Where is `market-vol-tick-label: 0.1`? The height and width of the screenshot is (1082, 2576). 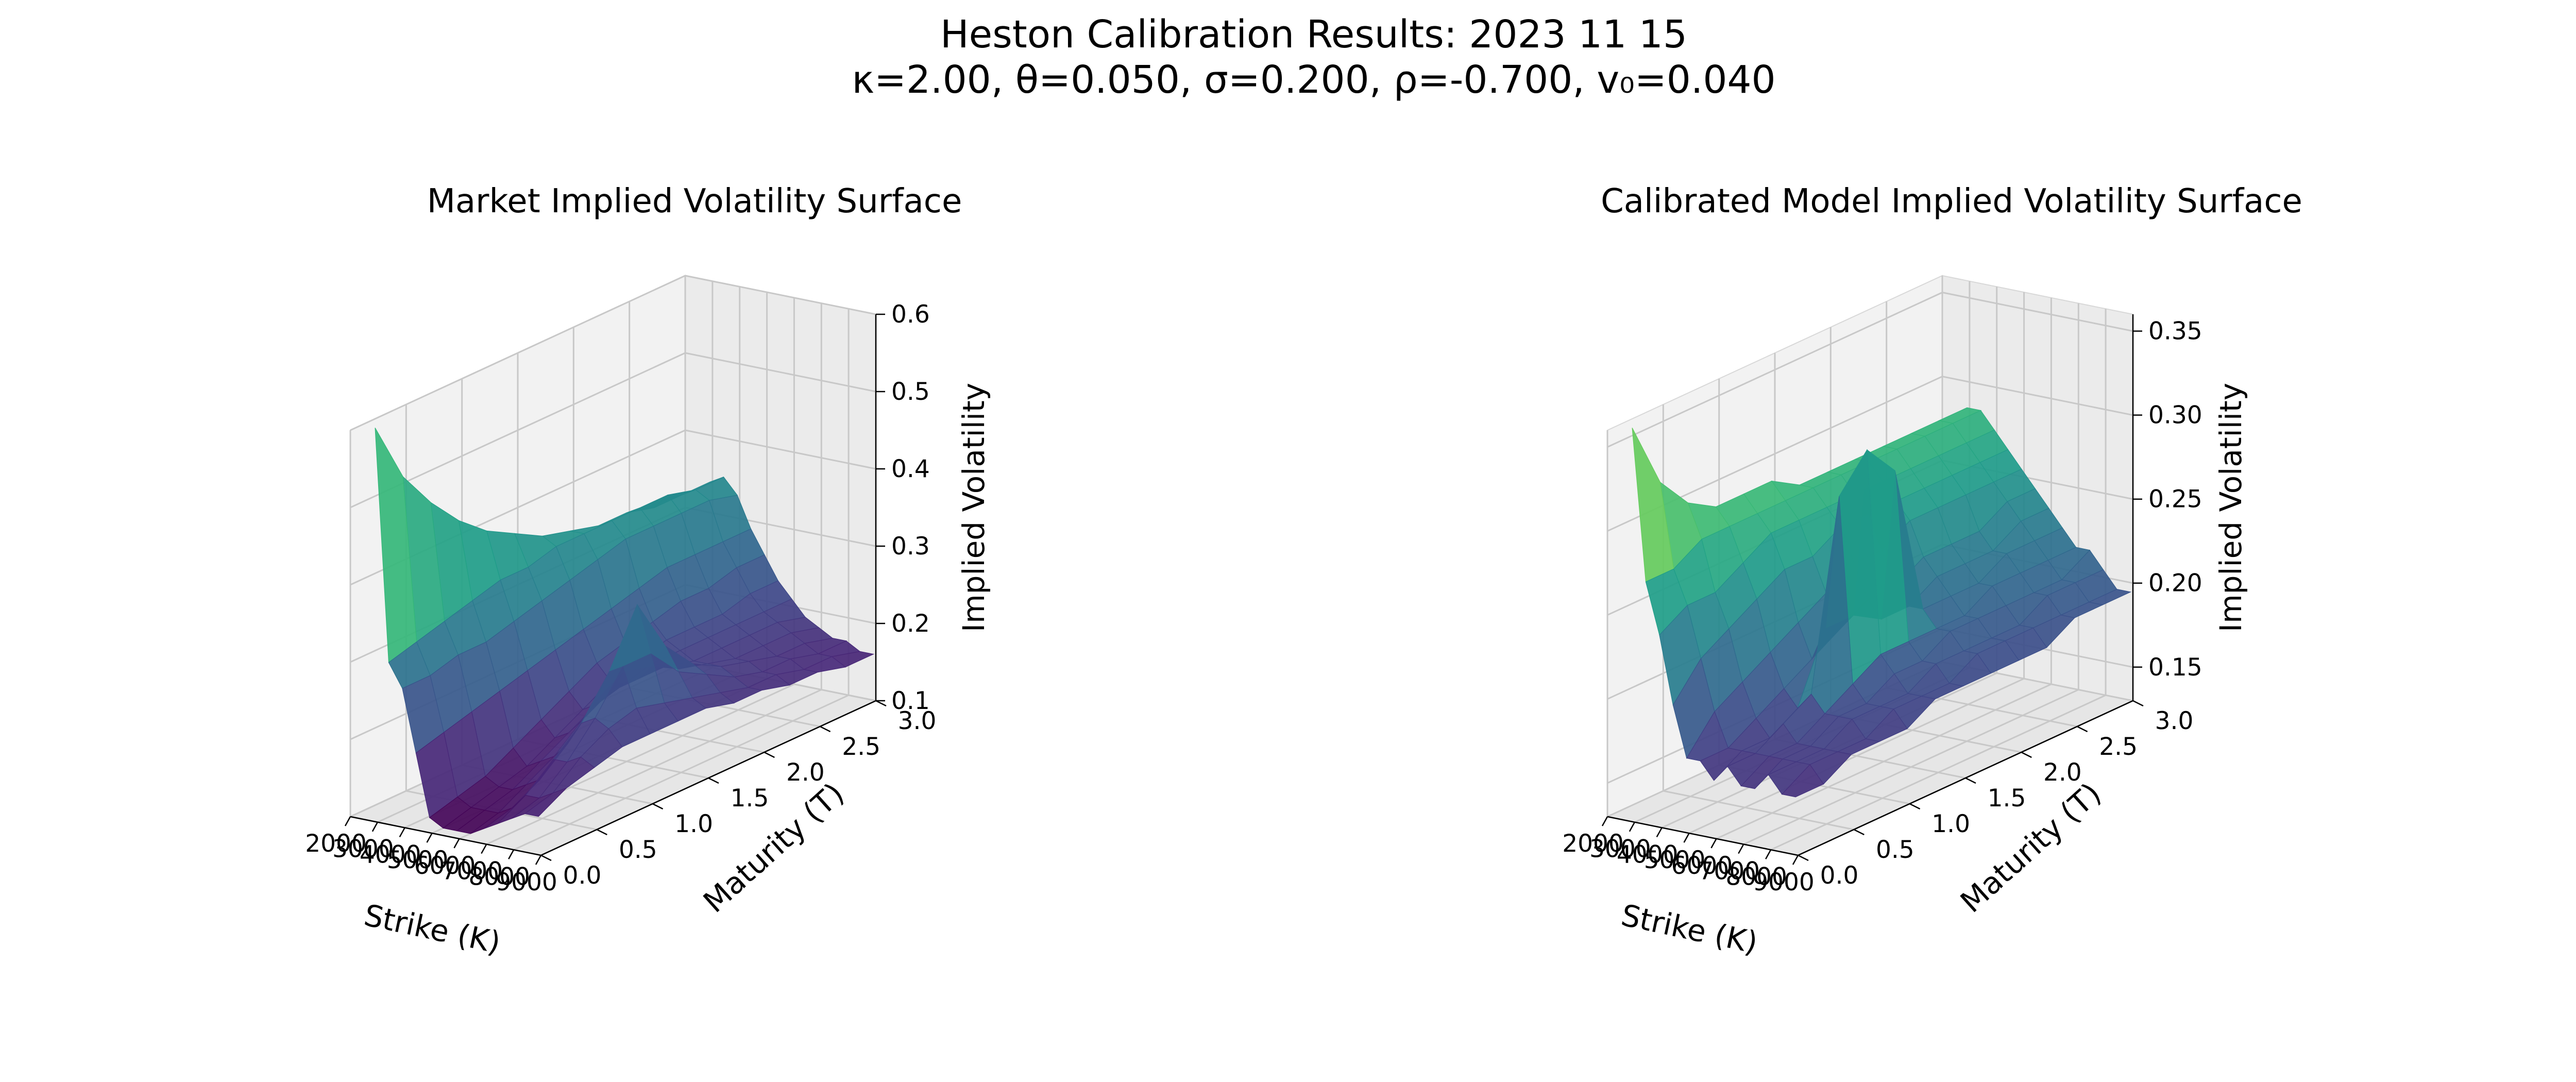
market-vol-tick-label: 0.1 is located at coordinates (910, 701).